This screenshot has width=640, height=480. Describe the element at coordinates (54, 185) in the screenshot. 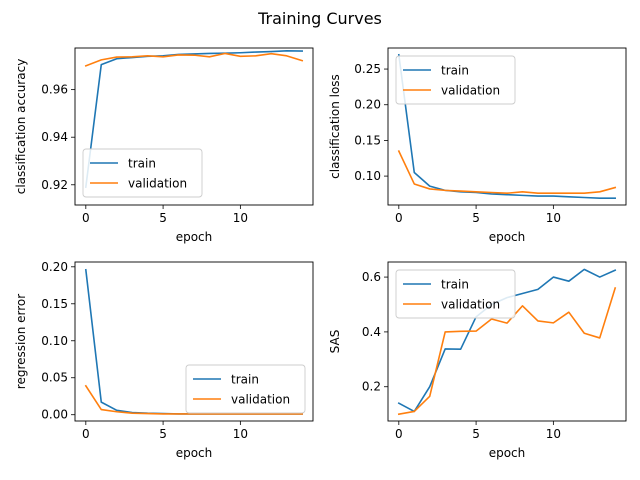

I see `y-tick-label: 0.92` at that location.